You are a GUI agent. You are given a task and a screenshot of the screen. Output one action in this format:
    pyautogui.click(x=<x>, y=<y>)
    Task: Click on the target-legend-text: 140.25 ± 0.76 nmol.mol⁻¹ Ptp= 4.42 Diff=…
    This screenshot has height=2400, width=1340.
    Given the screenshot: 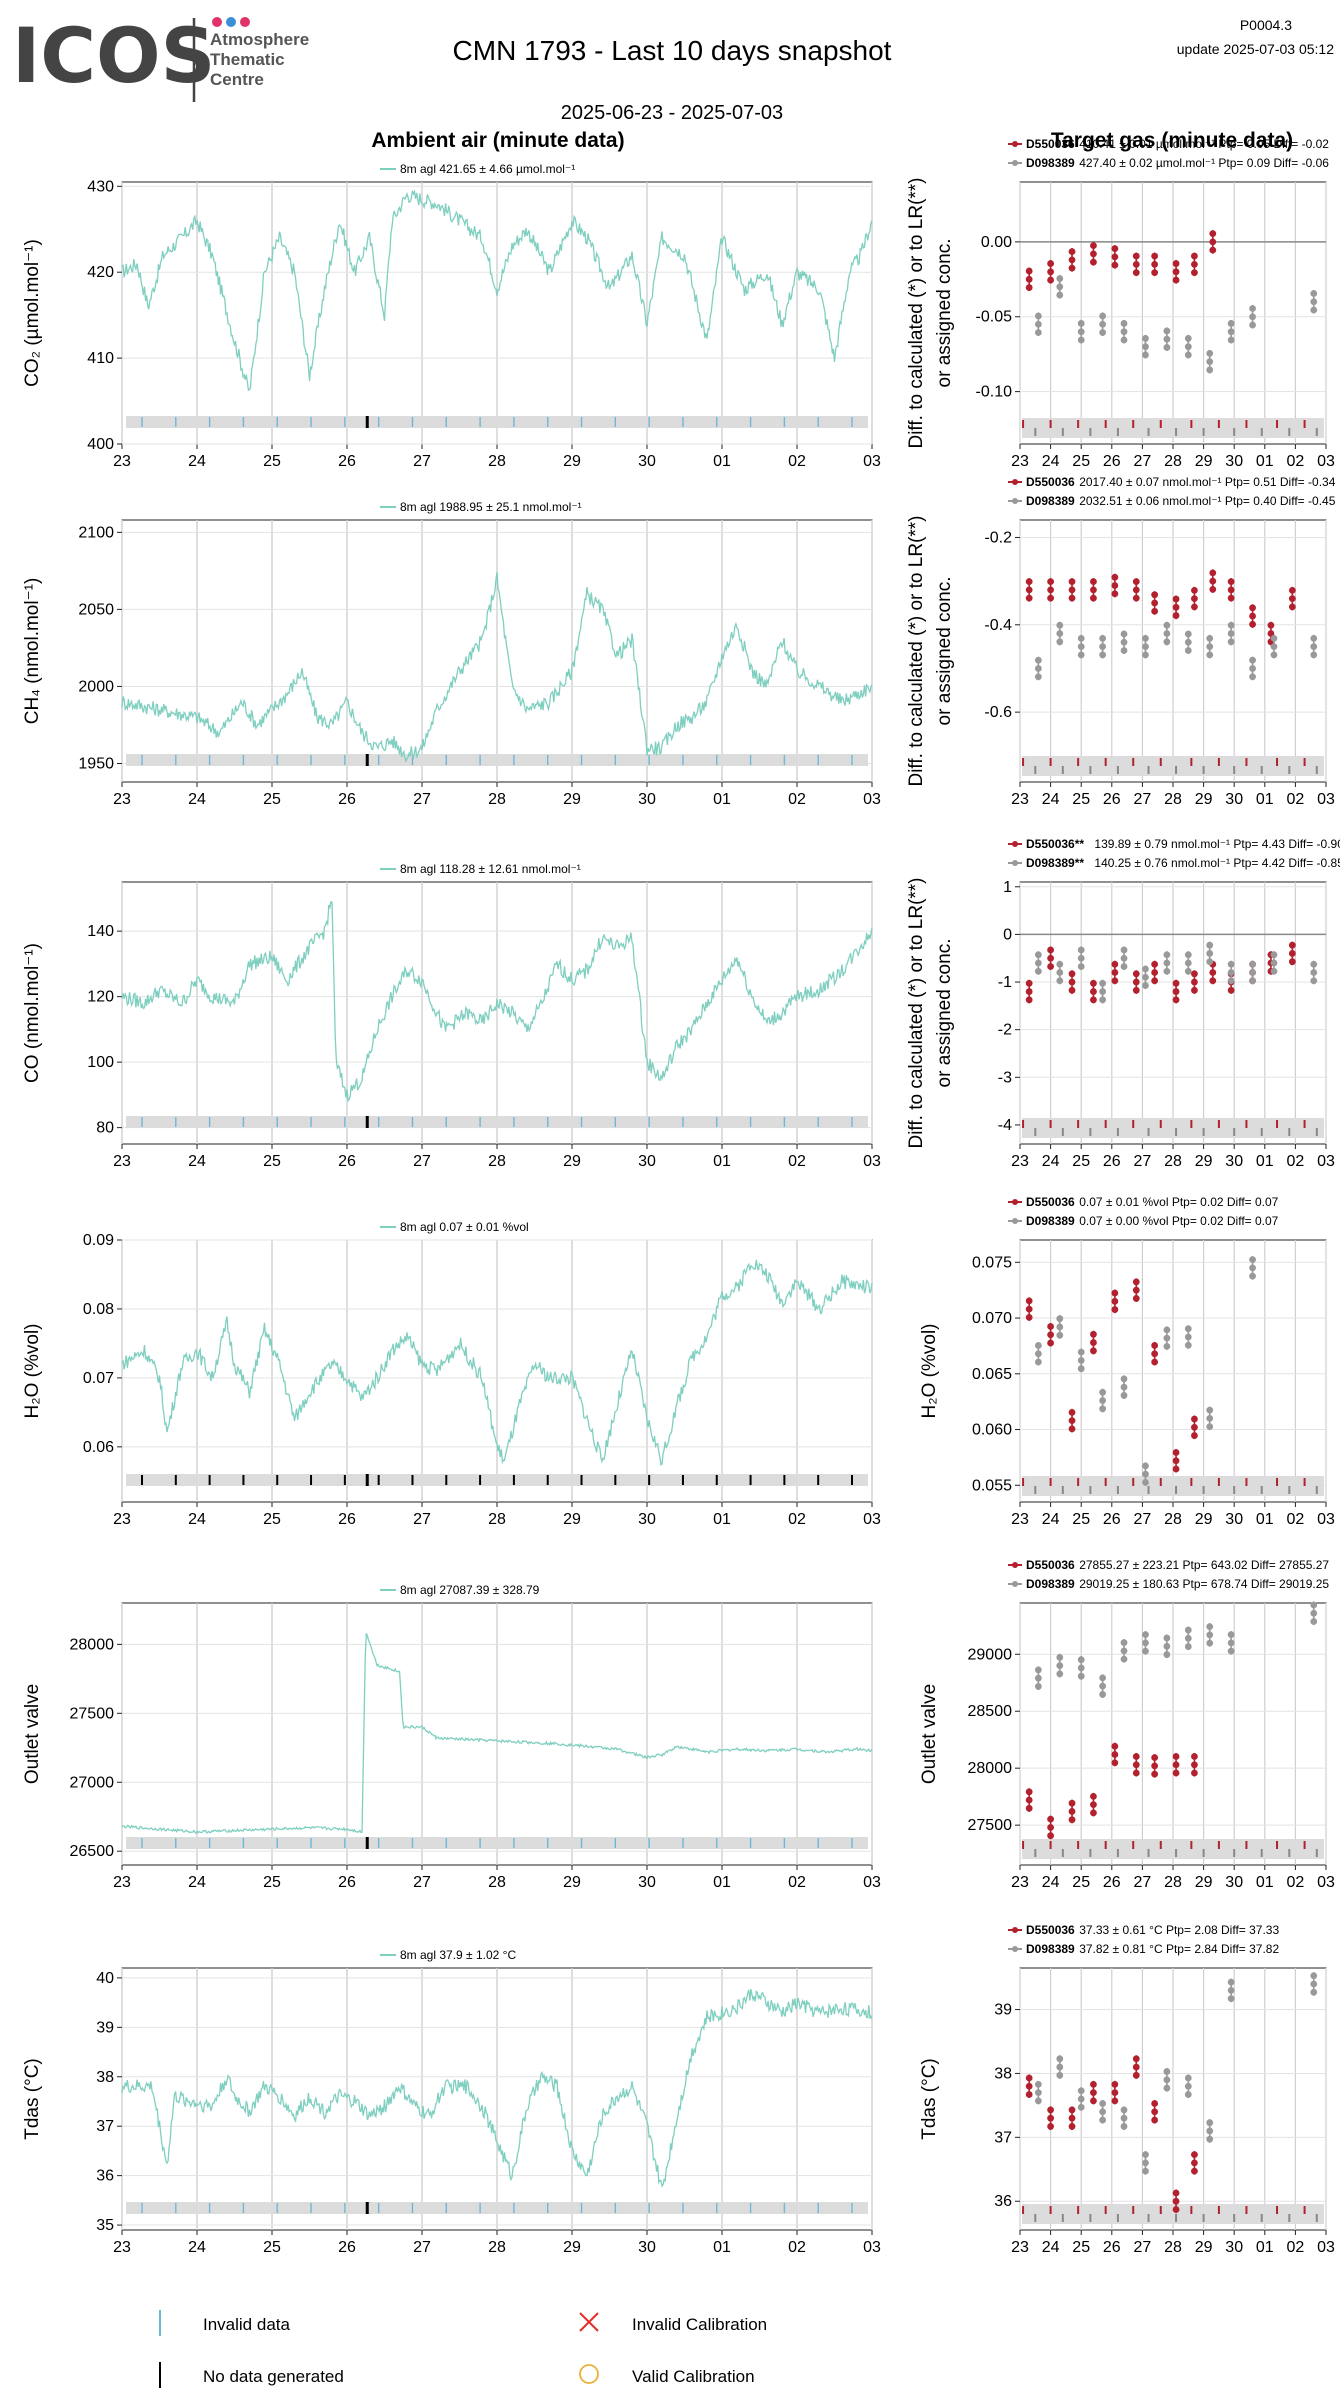 What is the action you would take?
    pyautogui.click(x=1217, y=863)
    